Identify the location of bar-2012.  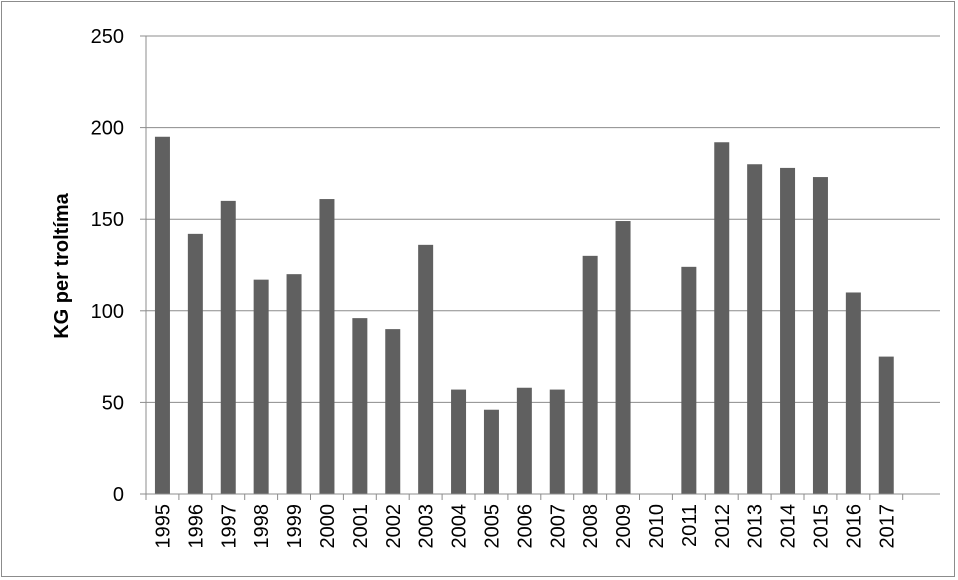
(722, 318).